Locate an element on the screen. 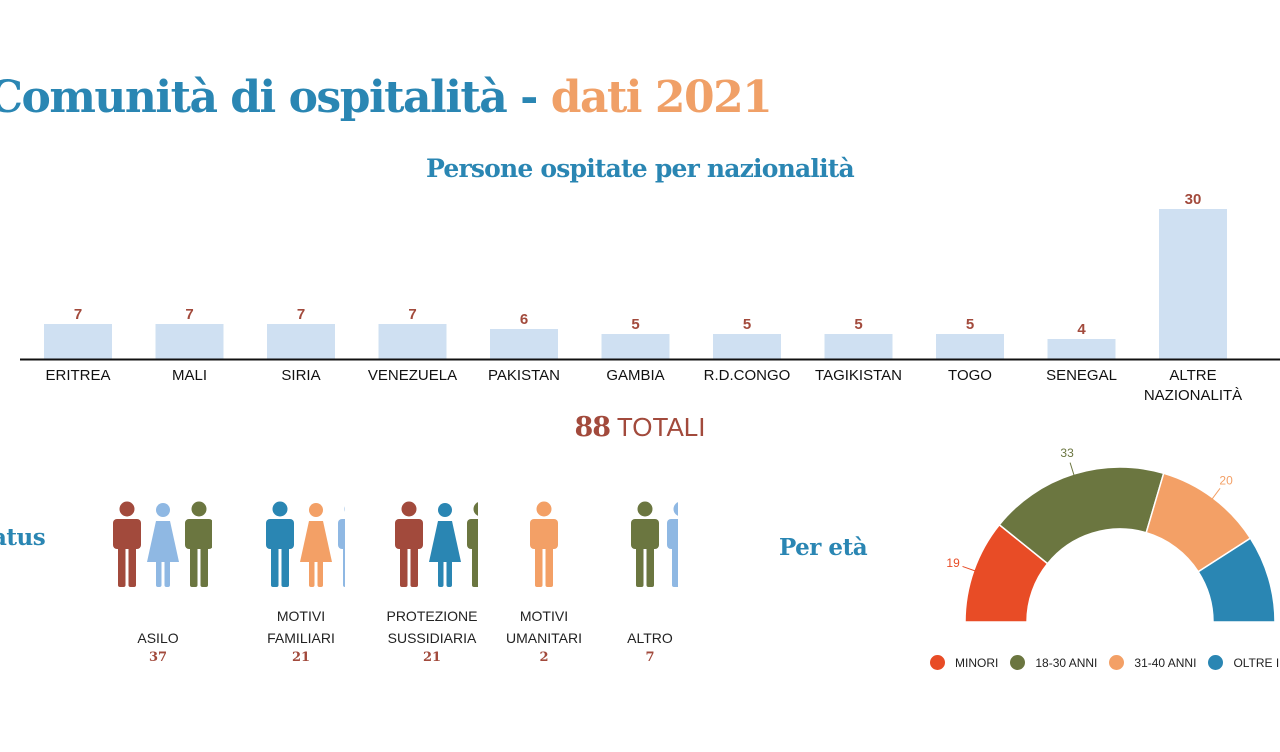 This screenshot has width=1280, height=752. totals-label: TOTALI is located at coordinates (661, 427).